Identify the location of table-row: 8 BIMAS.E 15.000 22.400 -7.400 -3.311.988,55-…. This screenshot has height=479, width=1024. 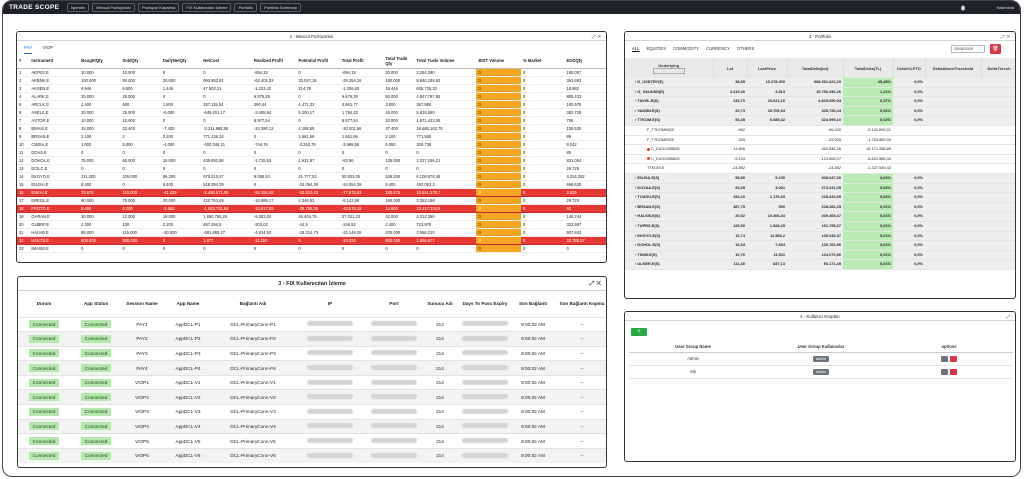
(311, 128).